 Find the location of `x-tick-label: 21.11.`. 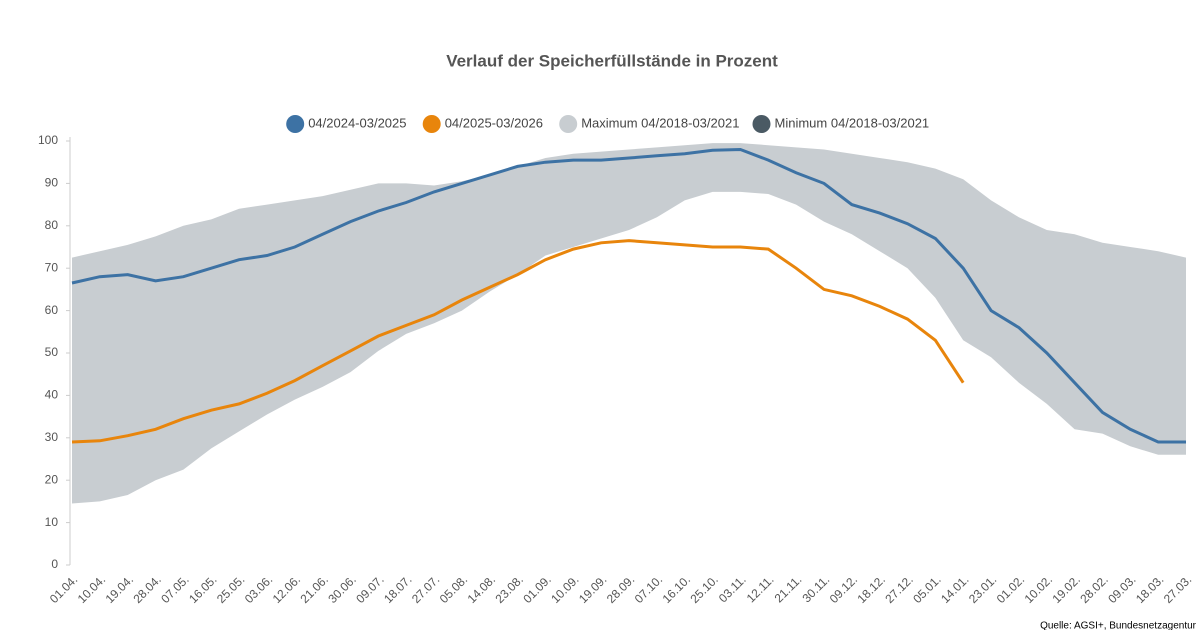

x-tick-label: 21.11. is located at coordinates (788, 588).